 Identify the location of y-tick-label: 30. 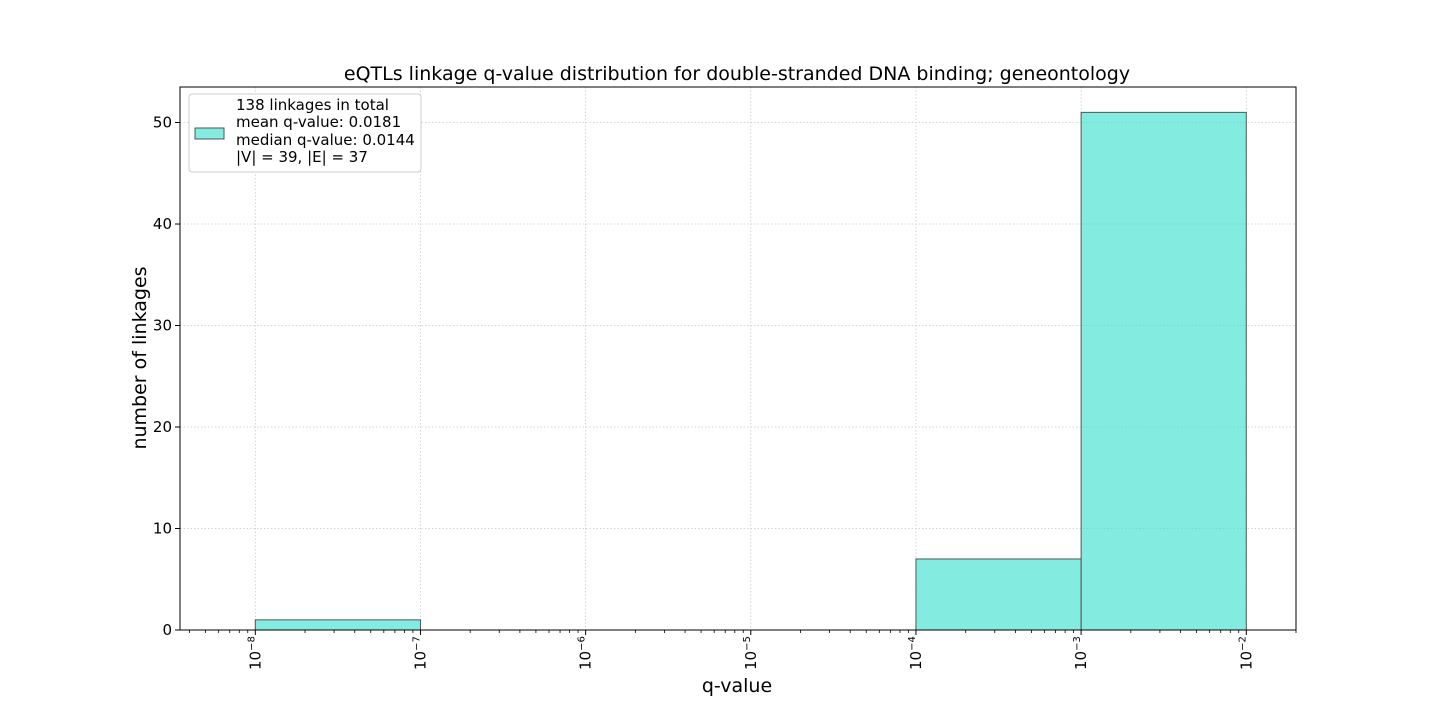
(162, 326).